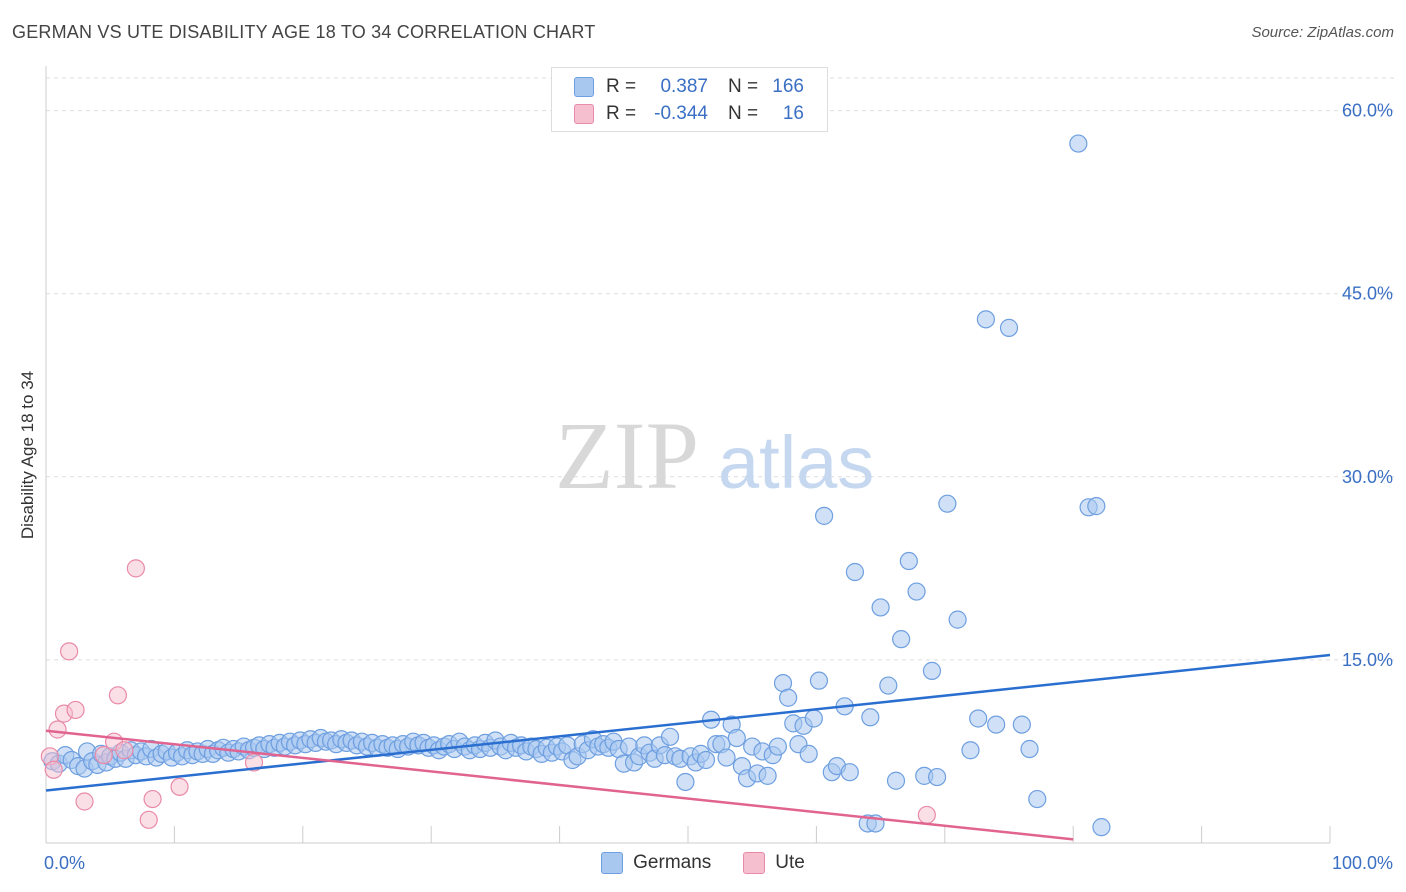 The image size is (1406, 892). What do you see at coordinates (714, 455) in the screenshot?
I see `watermark: ZIP atlas` at bounding box center [714, 455].